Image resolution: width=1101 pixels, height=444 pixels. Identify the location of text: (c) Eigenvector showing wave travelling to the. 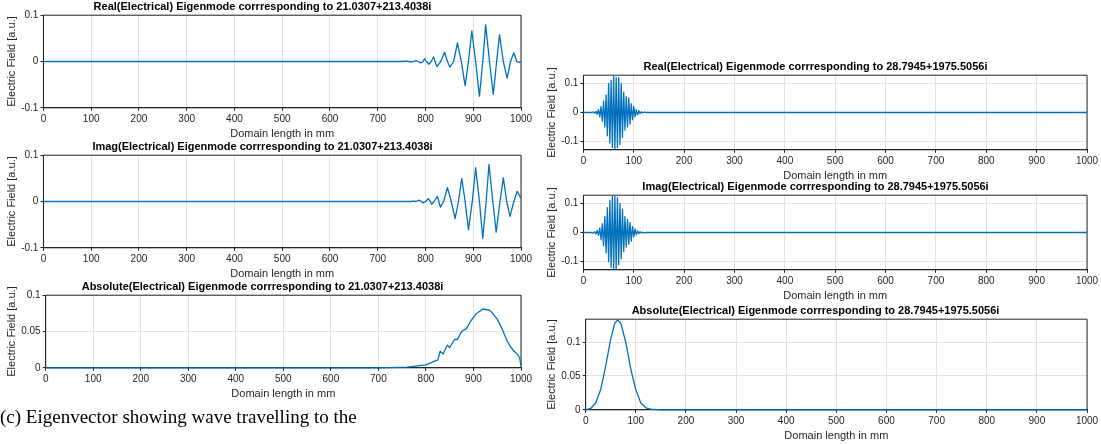
(179, 417).